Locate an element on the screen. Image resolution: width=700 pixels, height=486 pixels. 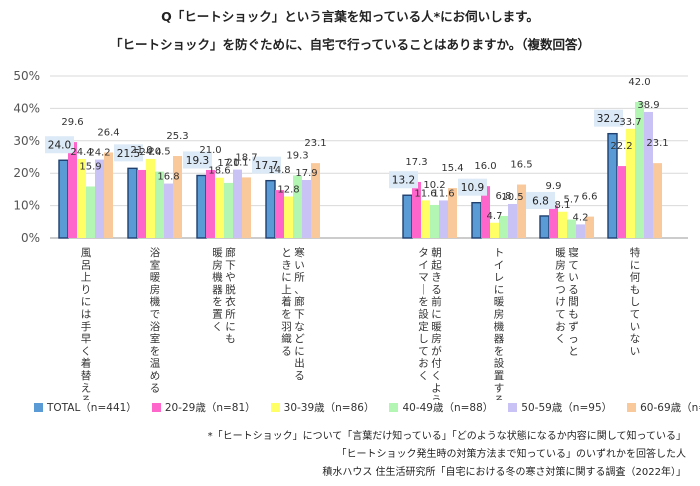
category-label-char: で is located at coordinates (155, 315).